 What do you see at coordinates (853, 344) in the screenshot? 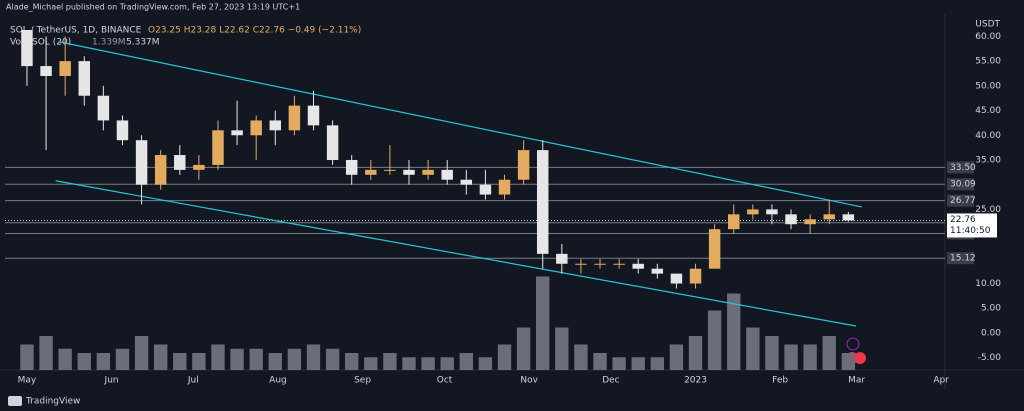
I see `alert-icon` at bounding box center [853, 344].